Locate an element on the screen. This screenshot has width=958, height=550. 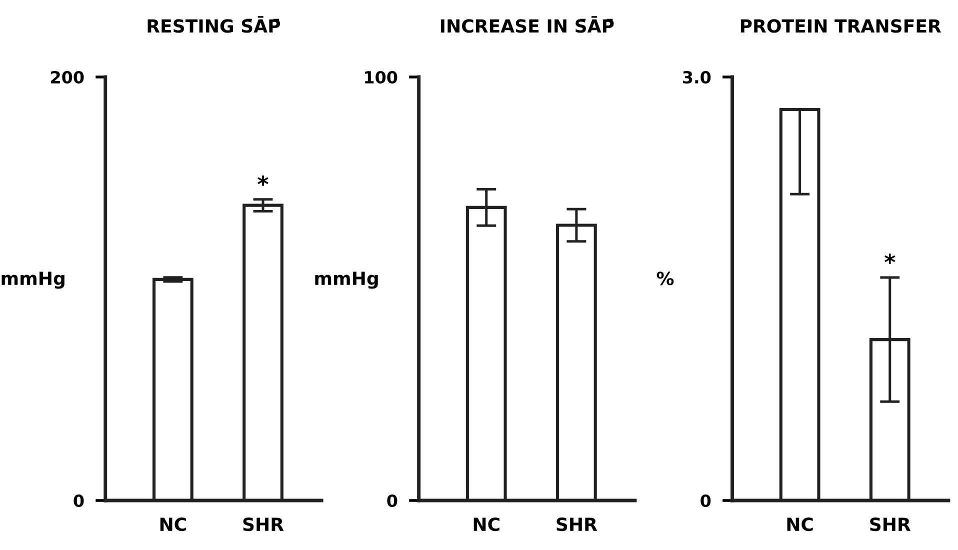
y-tick-label: 3.0 is located at coordinates (697, 77).